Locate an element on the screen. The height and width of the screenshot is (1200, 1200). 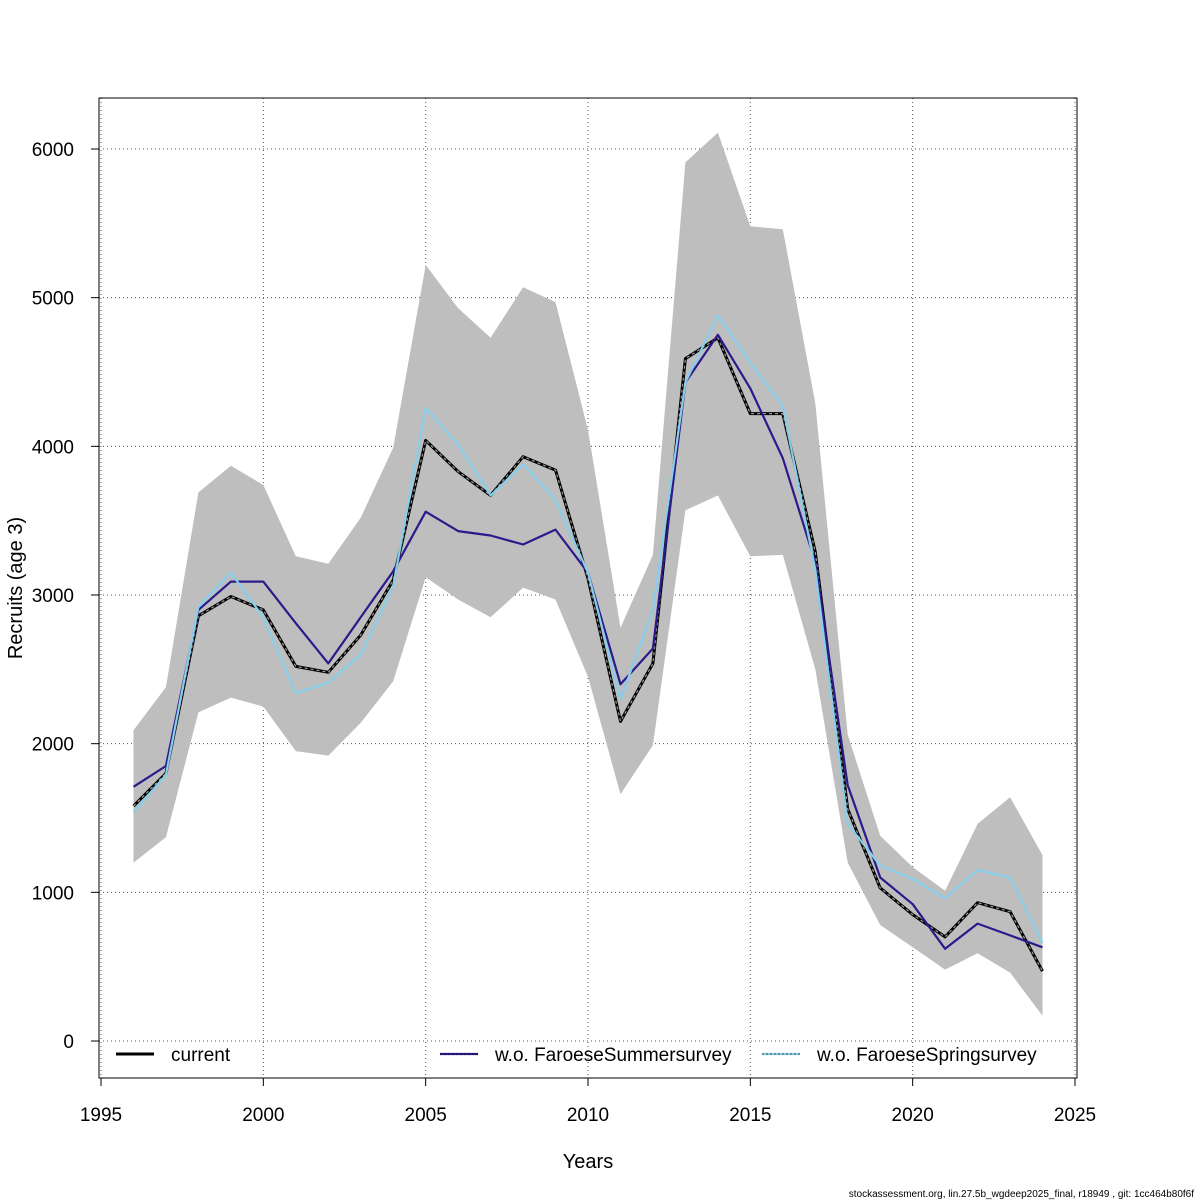
x-tick-label-1995: 1995 is located at coordinates (101, 1115).